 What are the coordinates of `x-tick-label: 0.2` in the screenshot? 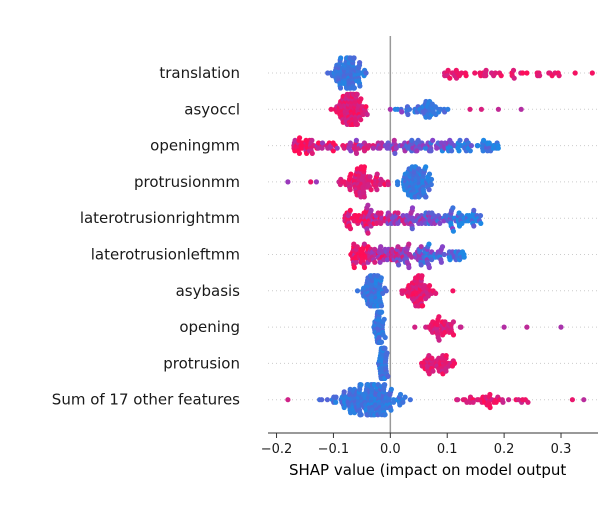 It's located at (504, 449).